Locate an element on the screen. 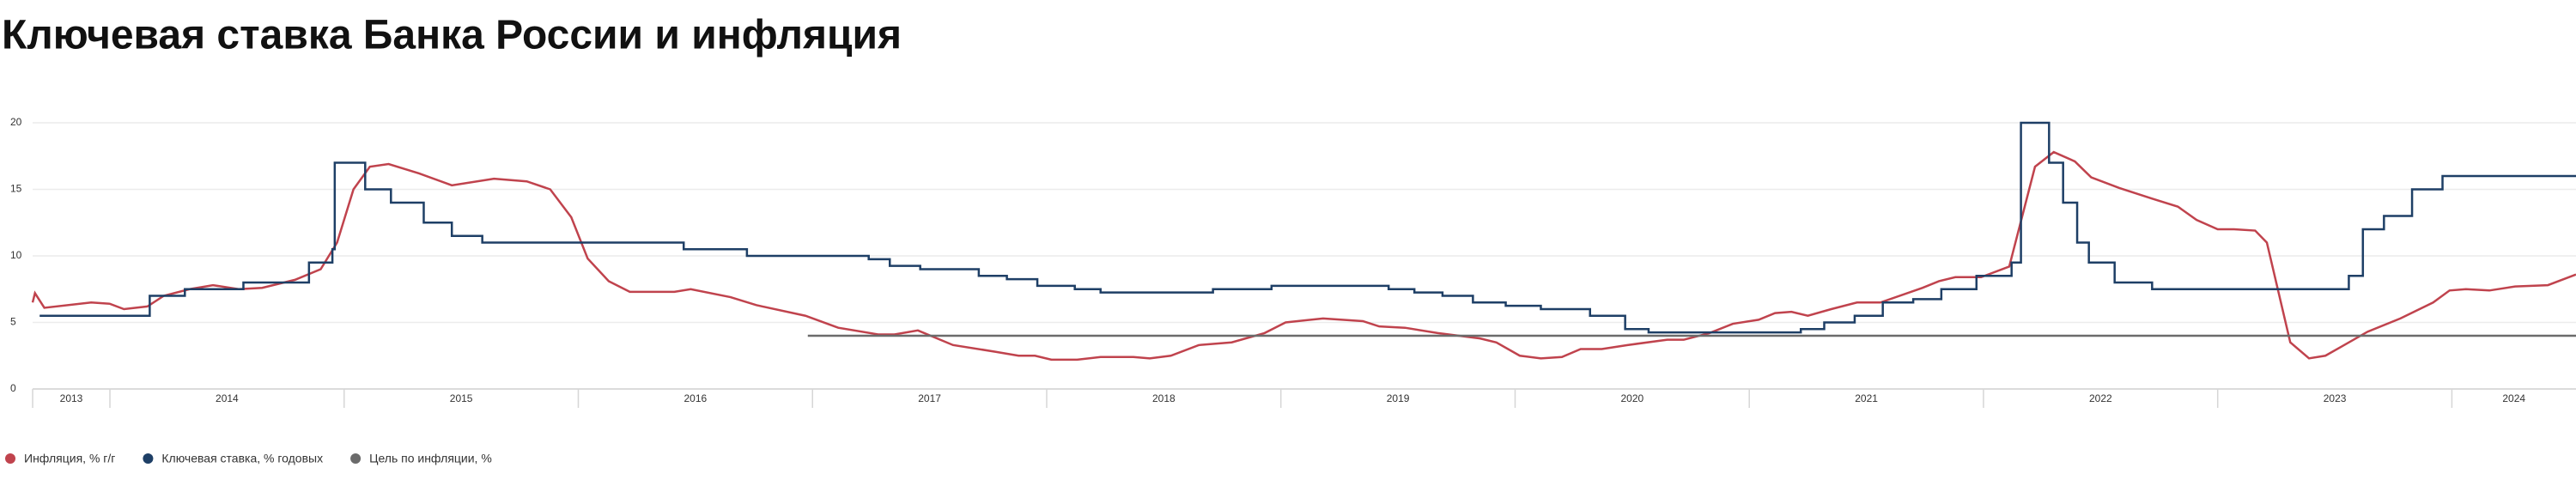 The image size is (2576, 480). legend-label: Цель по инфляции, % is located at coordinates (431, 458).